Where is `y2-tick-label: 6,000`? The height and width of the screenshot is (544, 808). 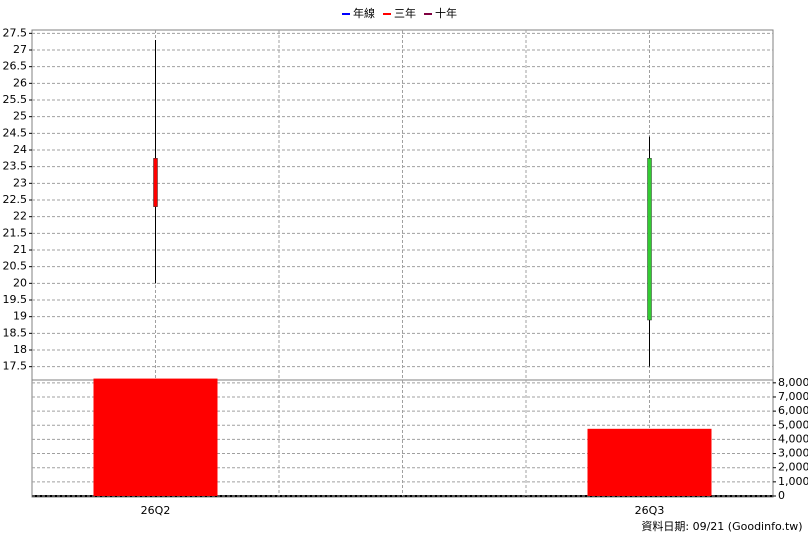
y2-tick-label: 6,000 is located at coordinates (793, 410).